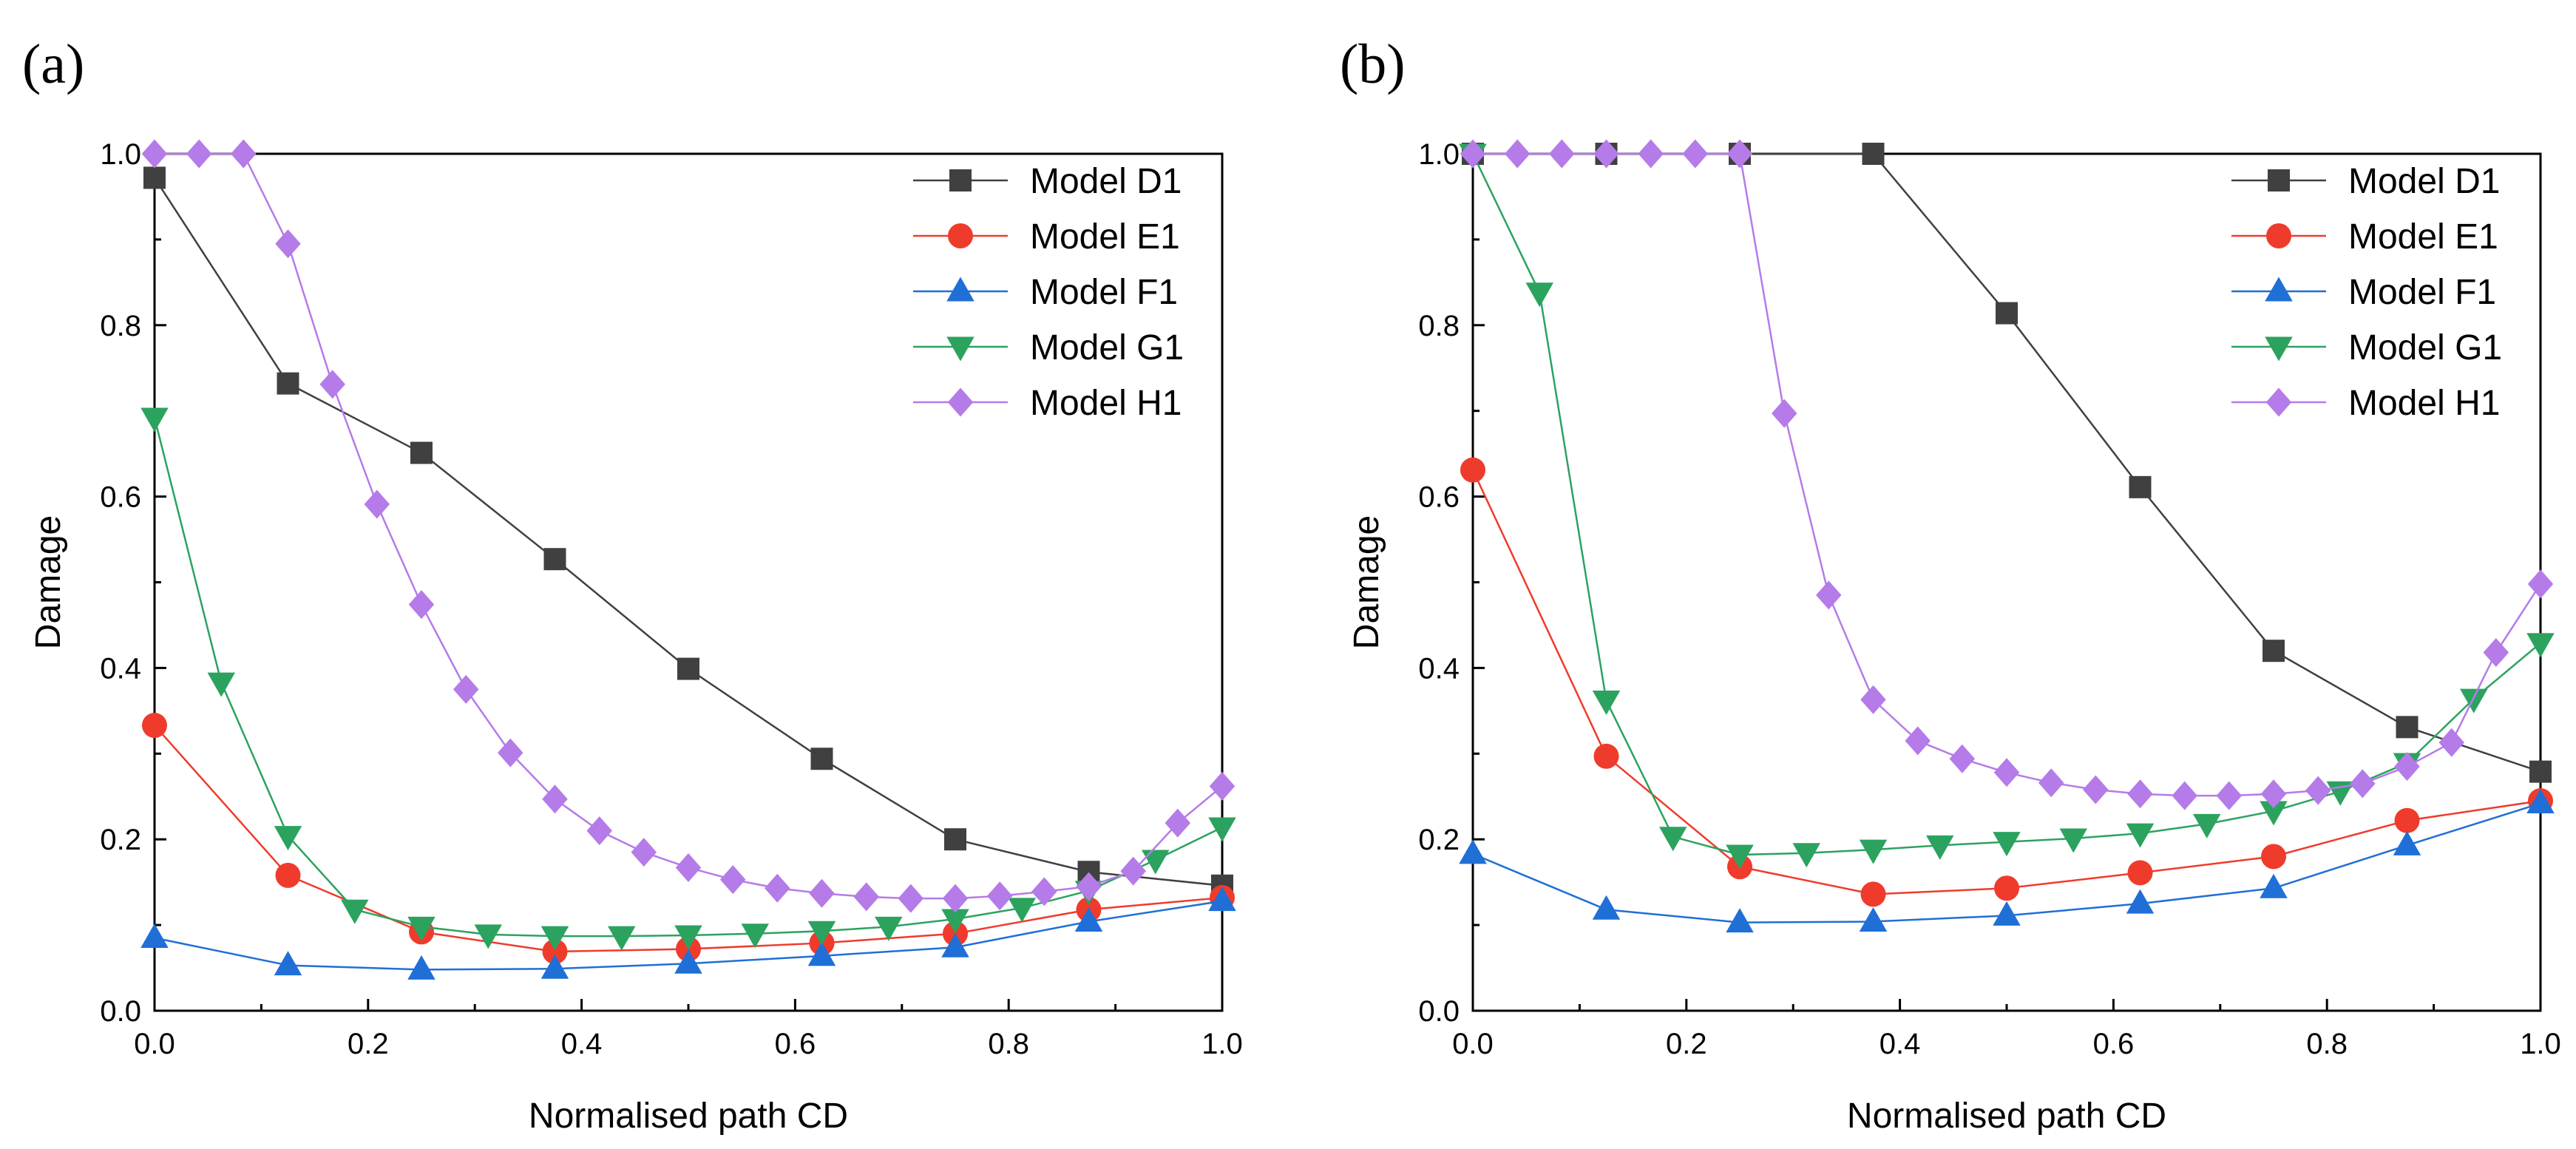  I want to click on legend: Model D1 Model E1 Model F1 Model G1 Model H1, so click(2366, 292).